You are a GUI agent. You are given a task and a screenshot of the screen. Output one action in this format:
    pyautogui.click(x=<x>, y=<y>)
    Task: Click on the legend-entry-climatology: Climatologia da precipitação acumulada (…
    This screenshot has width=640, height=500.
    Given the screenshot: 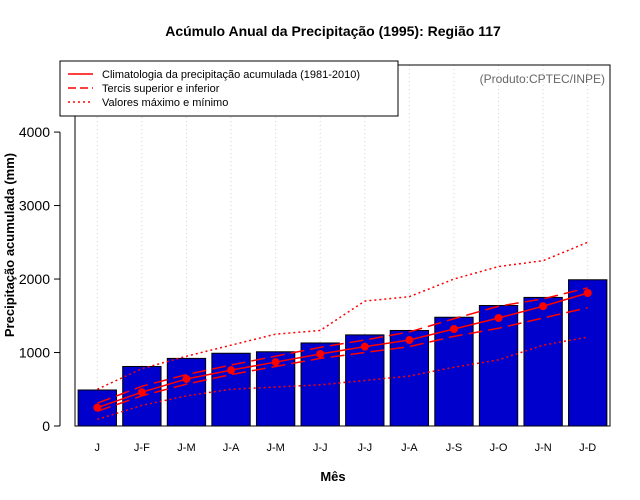 What is the action you would take?
    pyautogui.click(x=231, y=75)
    